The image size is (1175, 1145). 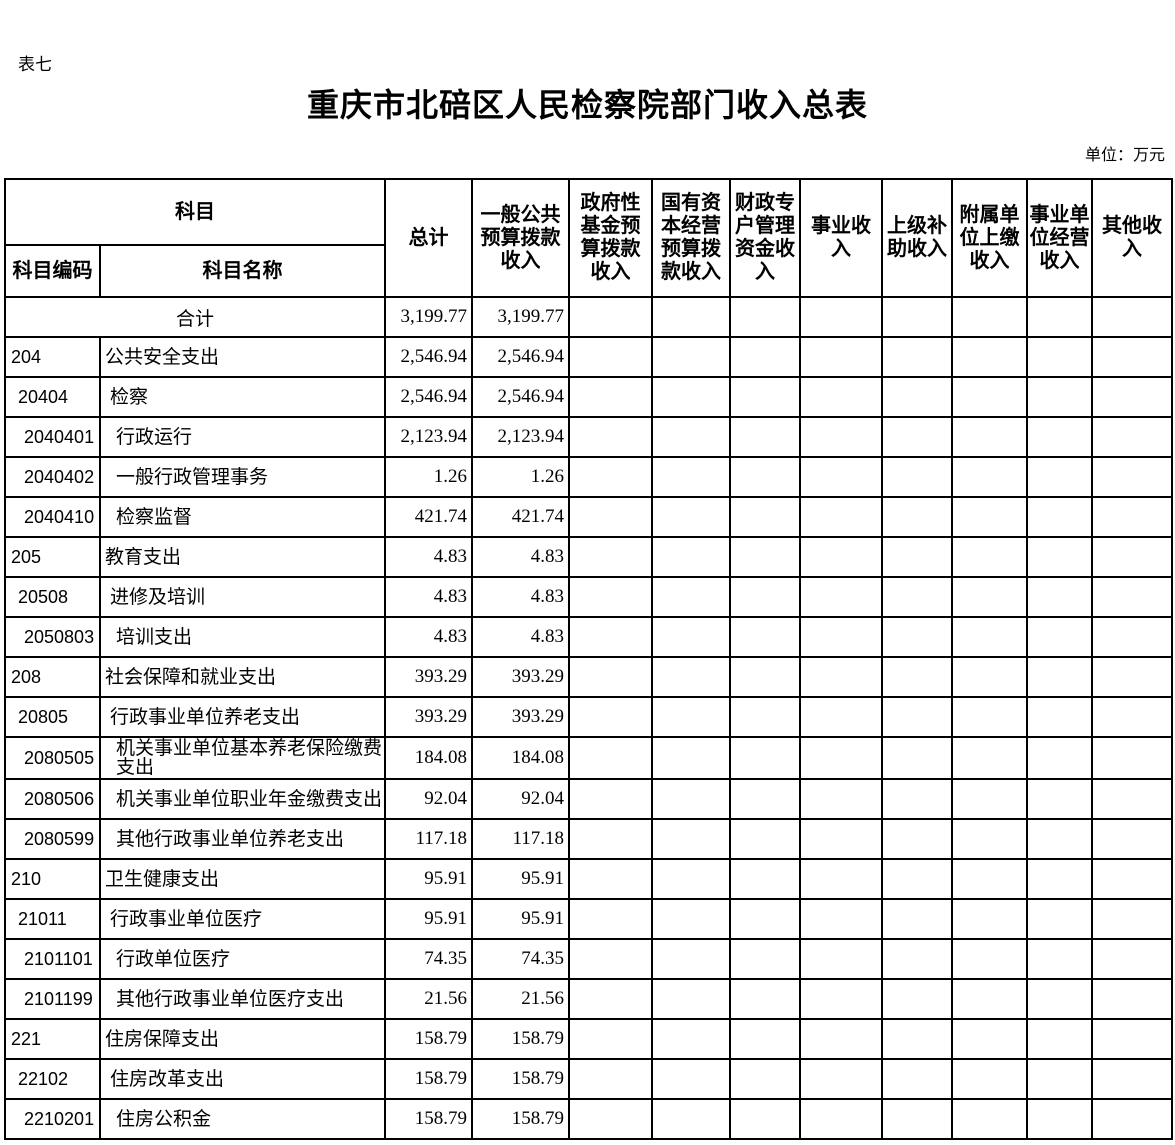 I want to click on table-row: 2040401 行政运行 2,123.94 2,123.94, so click(x=588, y=437).